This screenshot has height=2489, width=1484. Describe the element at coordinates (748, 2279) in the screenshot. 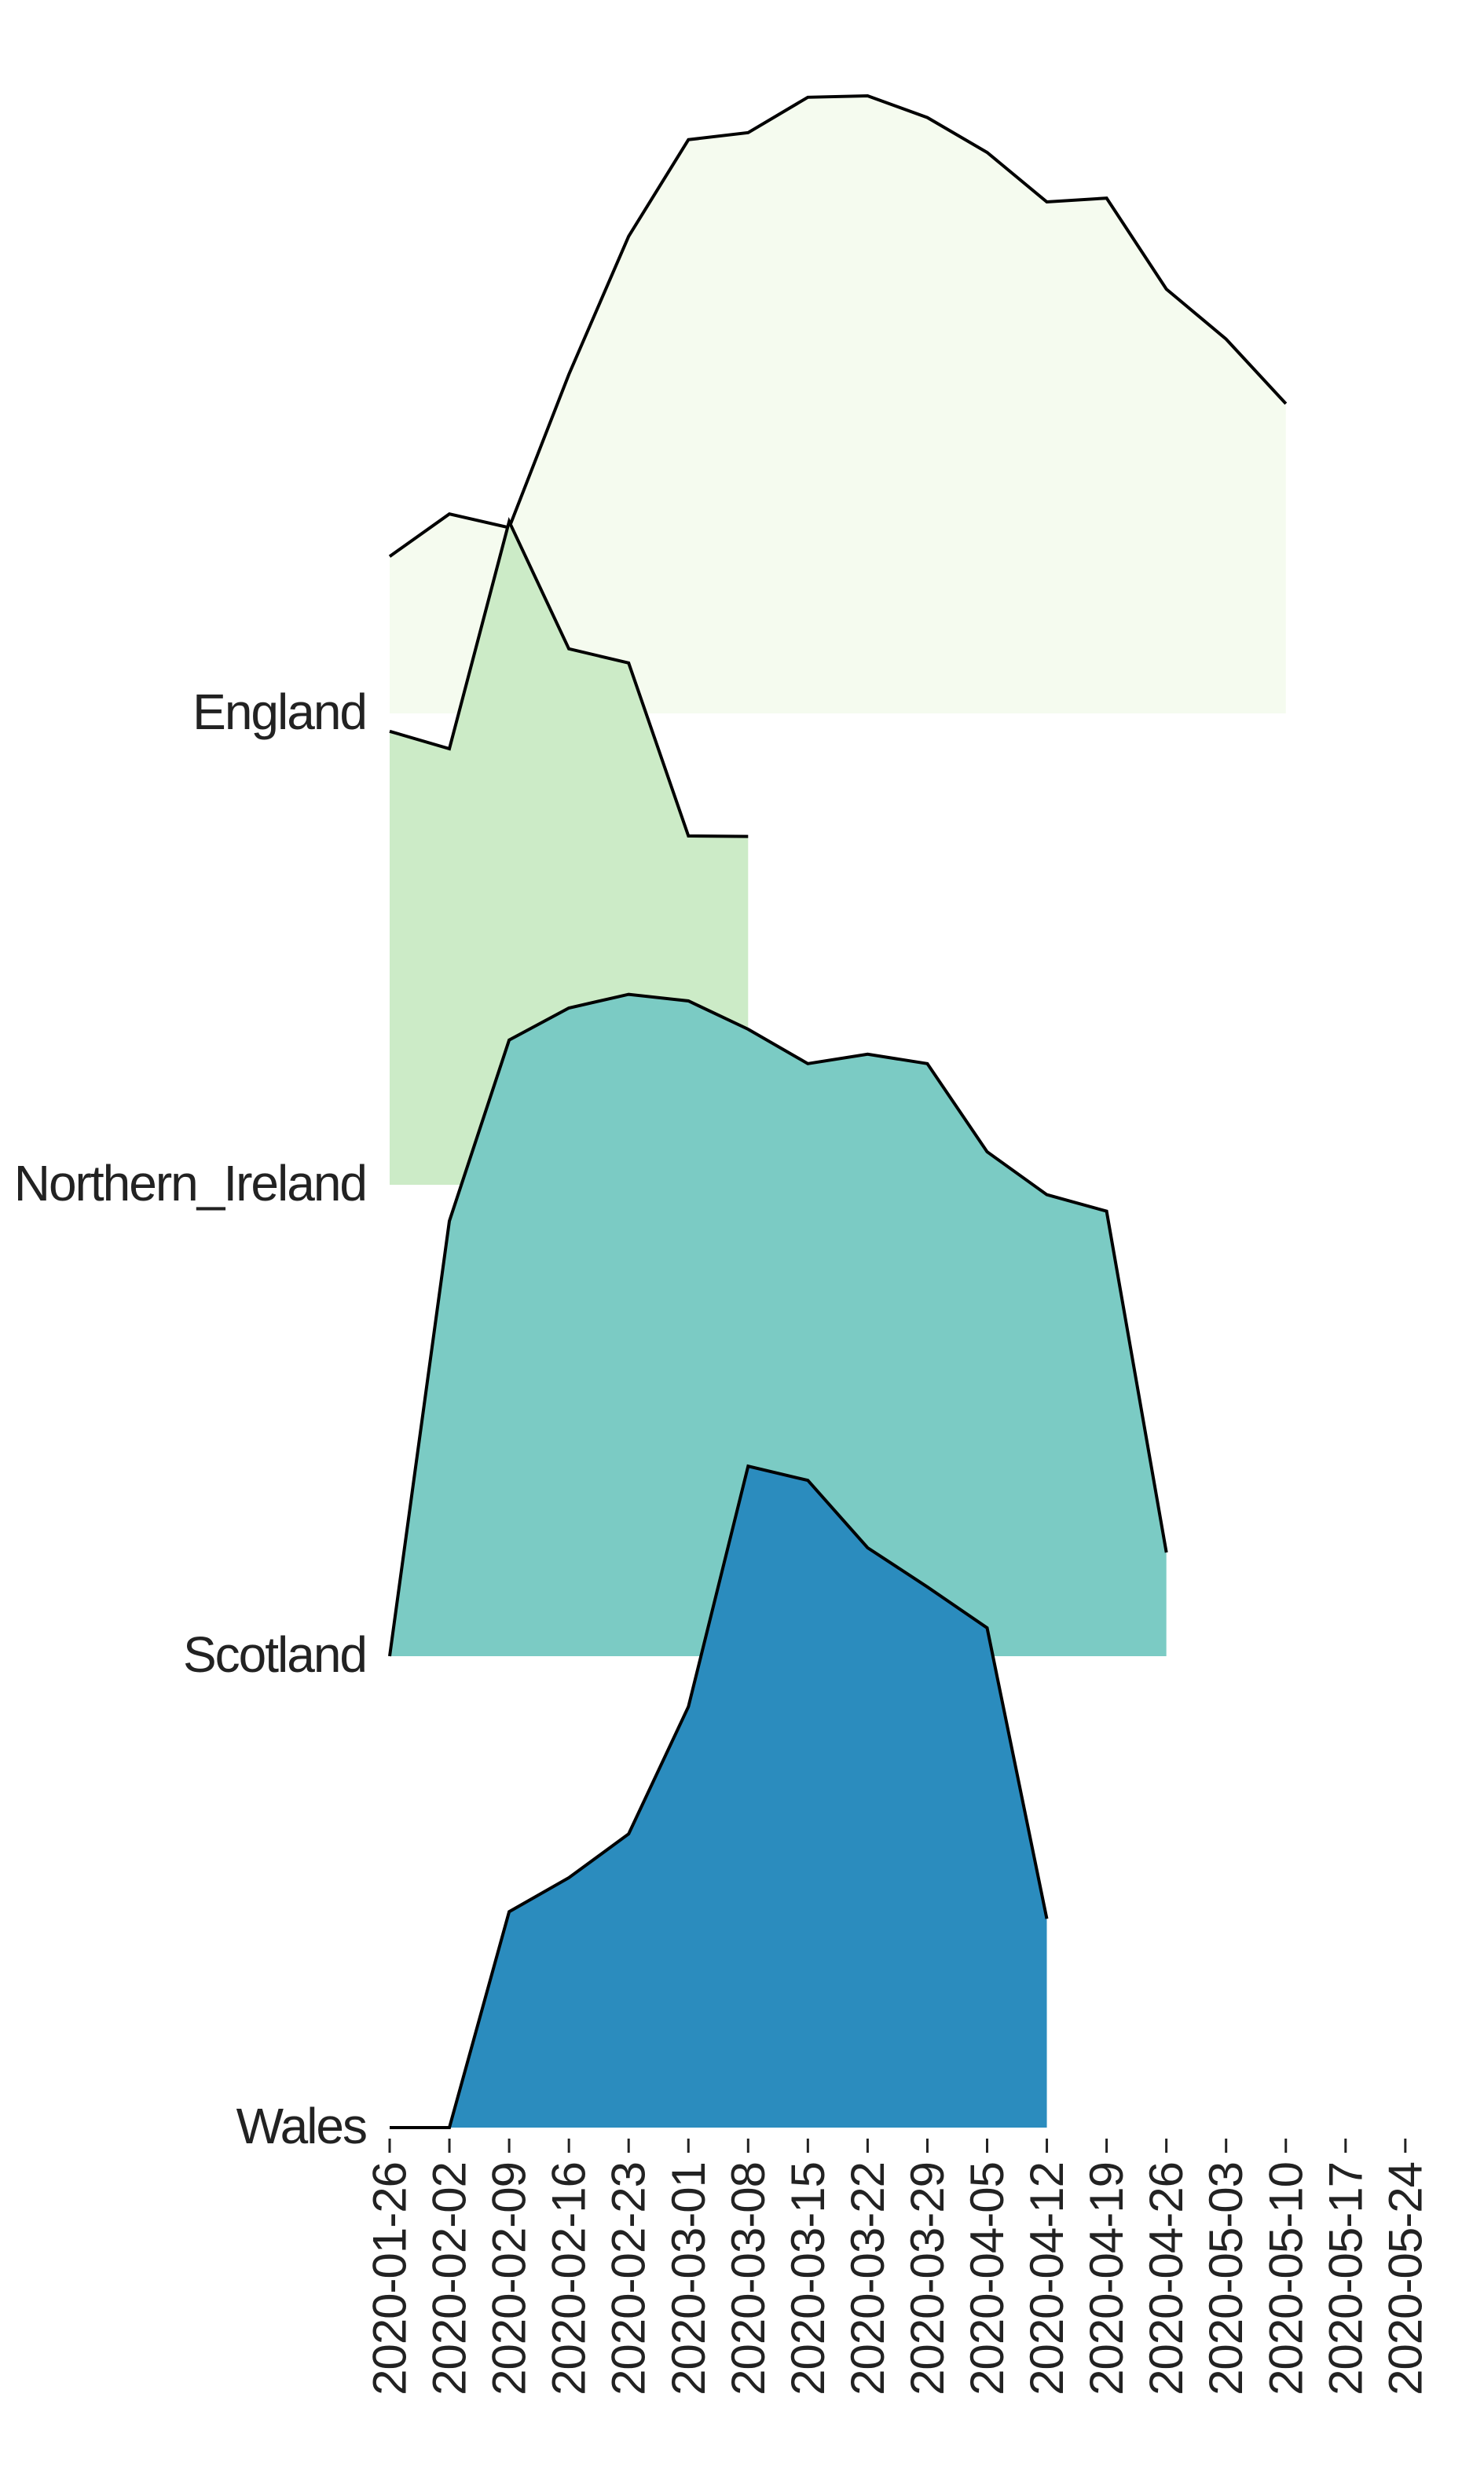

I see `x-tick-label-2020-03-08: 2020-03-08` at that location.